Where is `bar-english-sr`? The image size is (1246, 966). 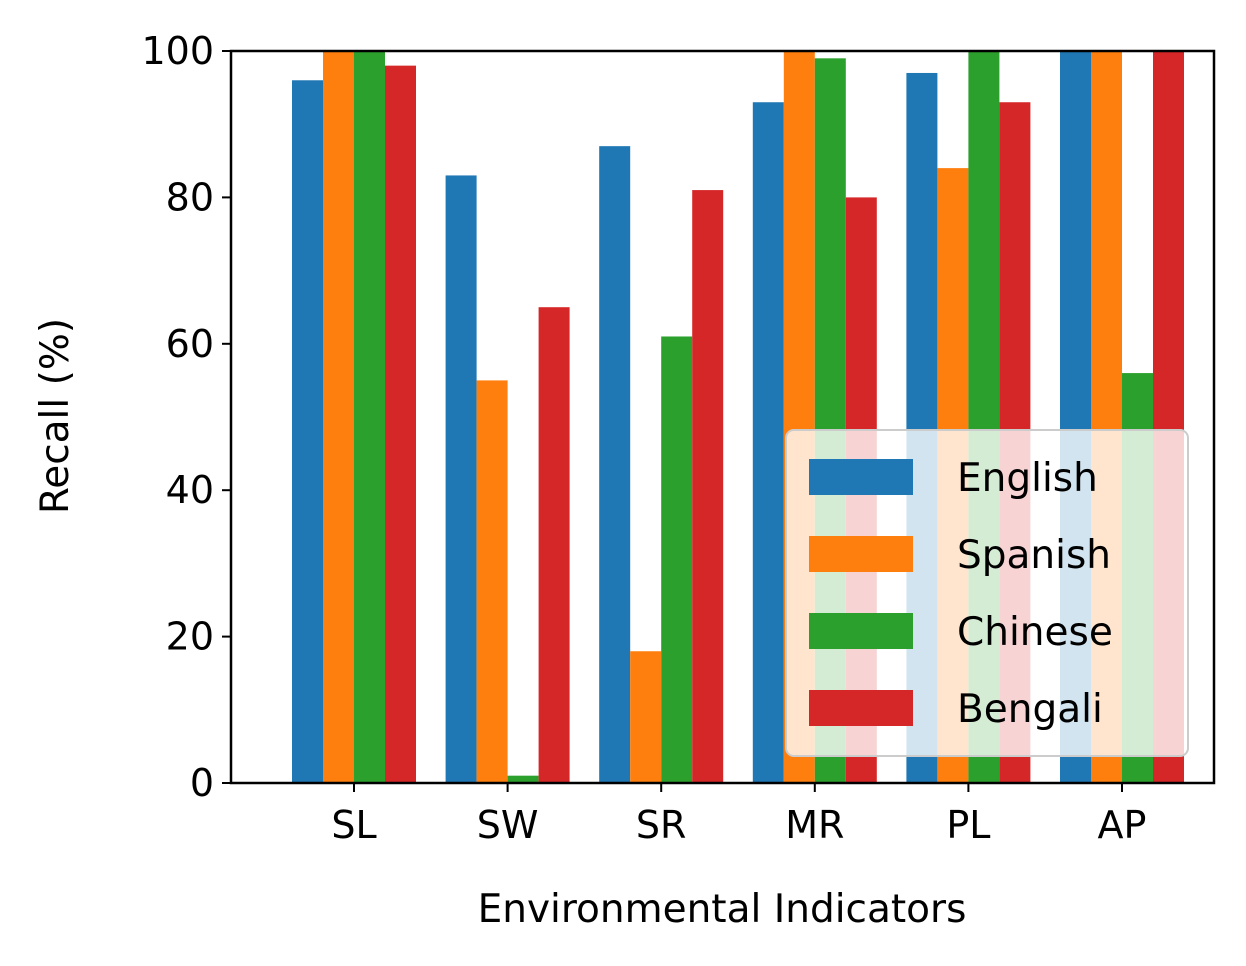 bar-english-sr is located at coordinates (615, 464).